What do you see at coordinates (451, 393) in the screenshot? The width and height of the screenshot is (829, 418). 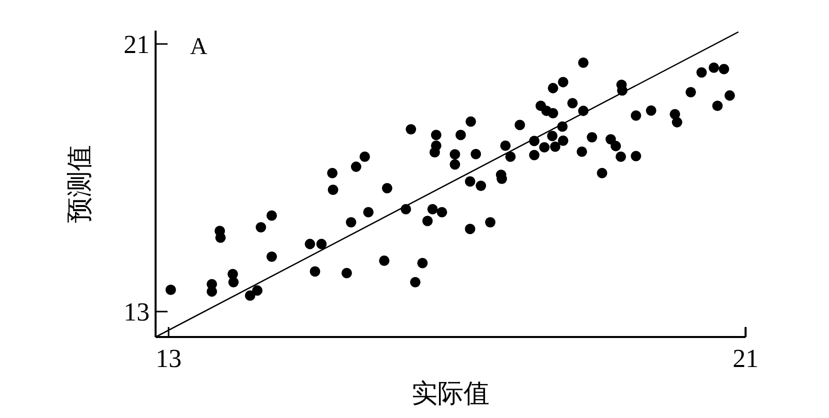 I see `x-axis-title: 实际值` at bounding box center [451, 393].